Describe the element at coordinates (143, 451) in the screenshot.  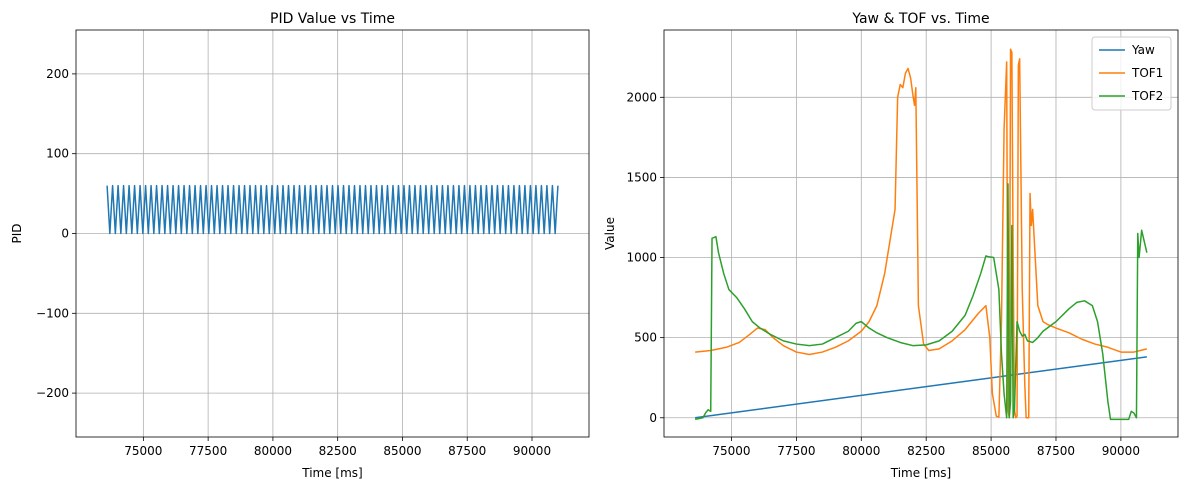
I see `pid-x-tick-label: 75000` at that location.